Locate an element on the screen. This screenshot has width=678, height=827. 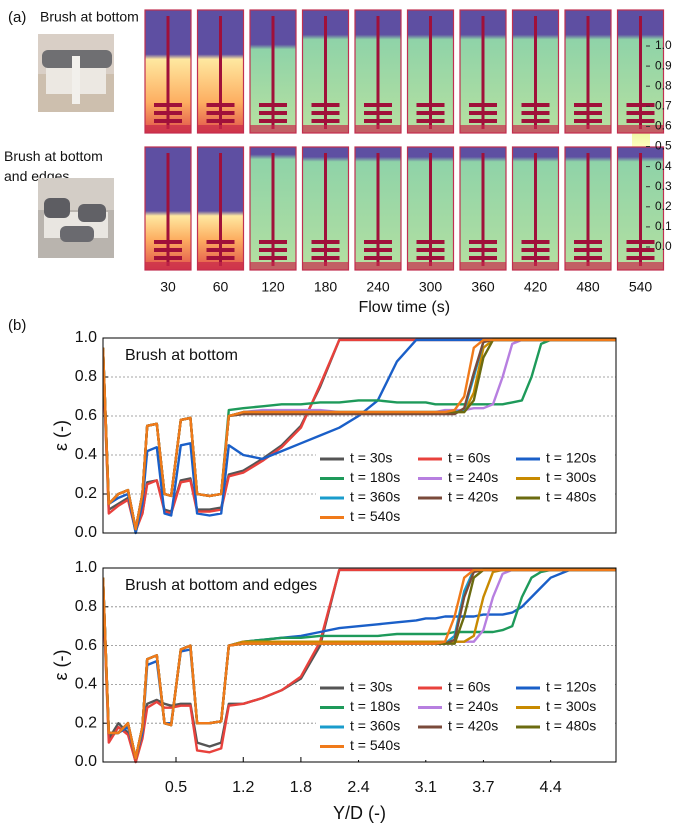
legend-label: t = 420s is located at coordinates (473, 726).